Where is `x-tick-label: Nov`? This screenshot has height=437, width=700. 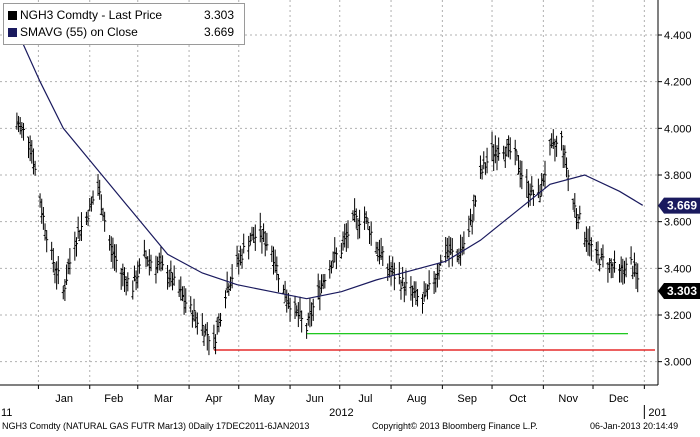 x-tick-label: Nov is located at coordinates (568, 399).